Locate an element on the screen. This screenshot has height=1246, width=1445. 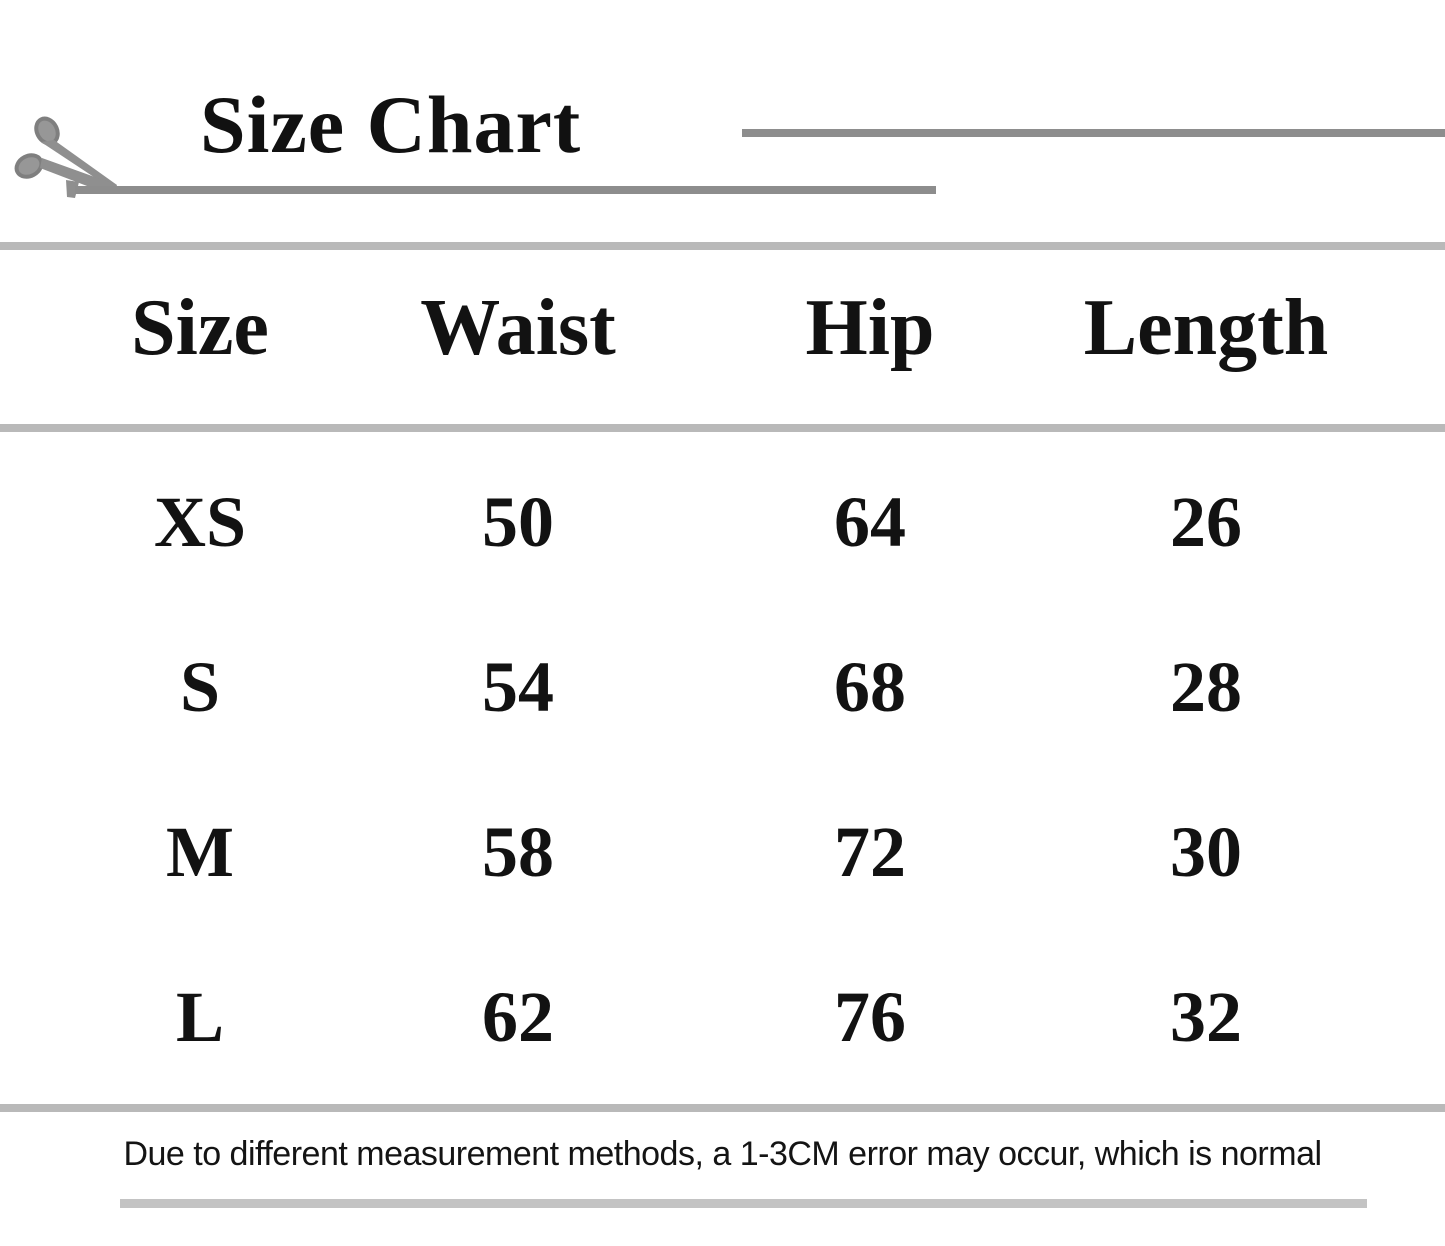
cell-hip: 72 is located at coordinates (870, 852).